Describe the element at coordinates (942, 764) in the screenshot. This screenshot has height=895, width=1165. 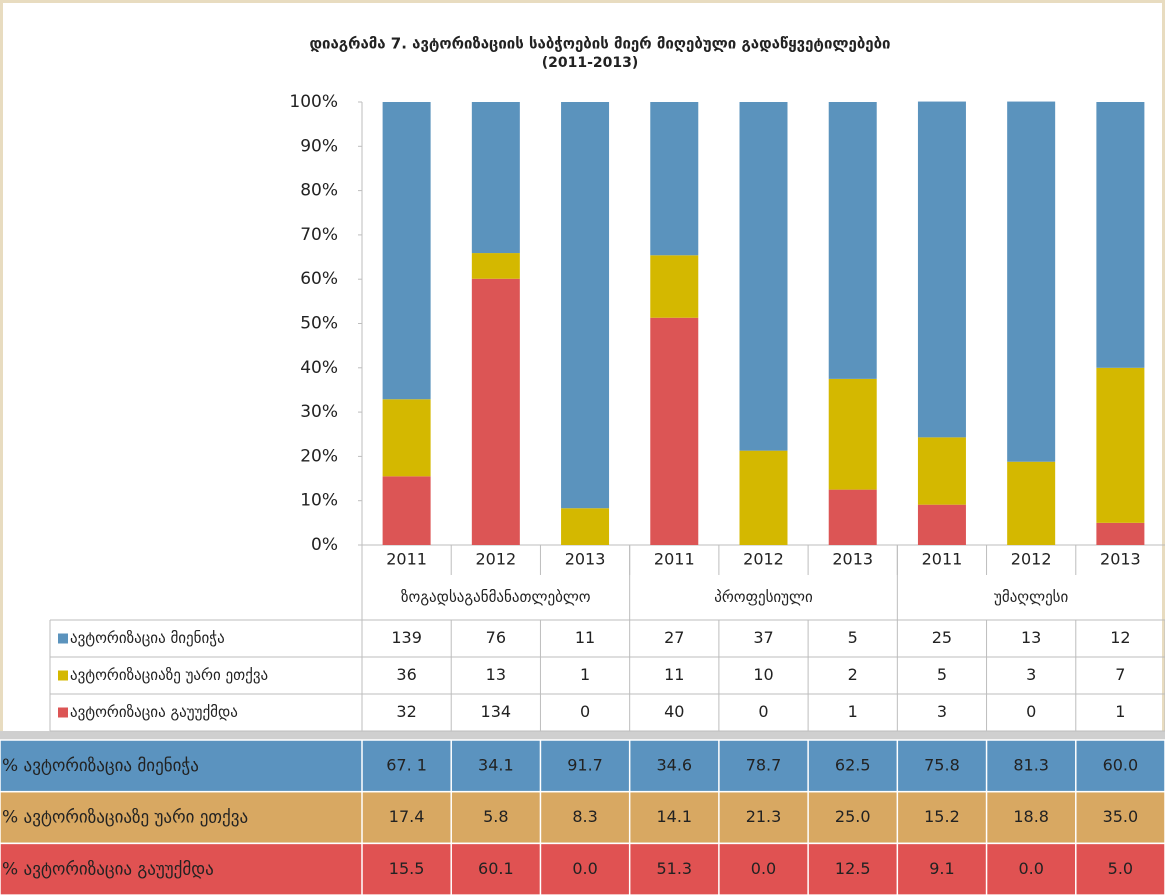
I see `percent-cell: 75.8` at that location.